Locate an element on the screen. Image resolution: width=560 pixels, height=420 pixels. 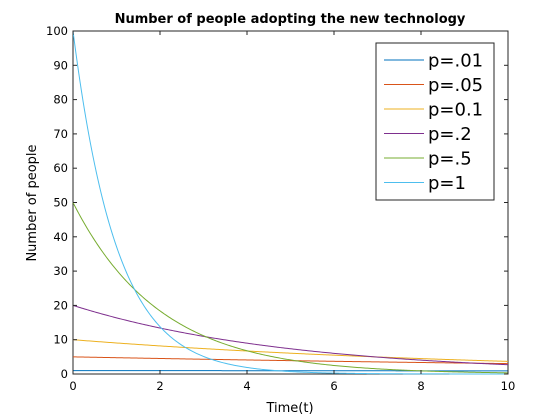
x-tick-label-4: 8 is located at coordinates (420, 386).